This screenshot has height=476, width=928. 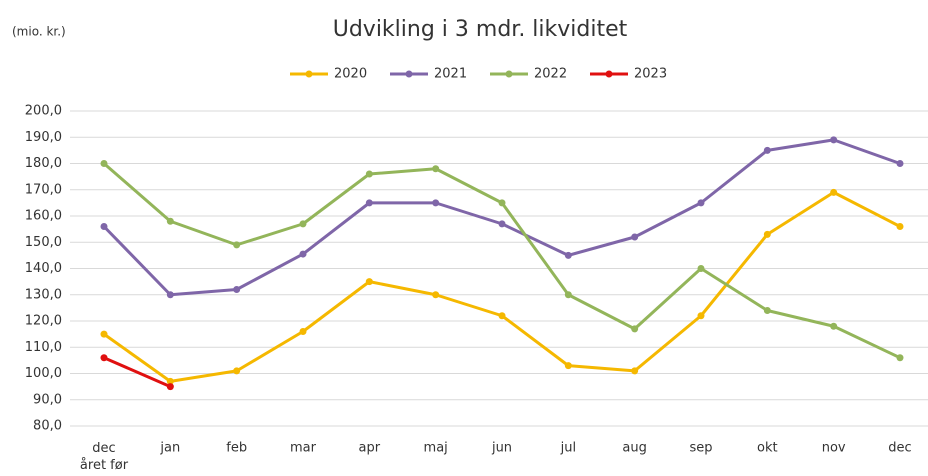 What do you see at coordinates (47, 426) in the screenshot?
I see `y-tick-label: 80,0` at bounding box center [47, 426].